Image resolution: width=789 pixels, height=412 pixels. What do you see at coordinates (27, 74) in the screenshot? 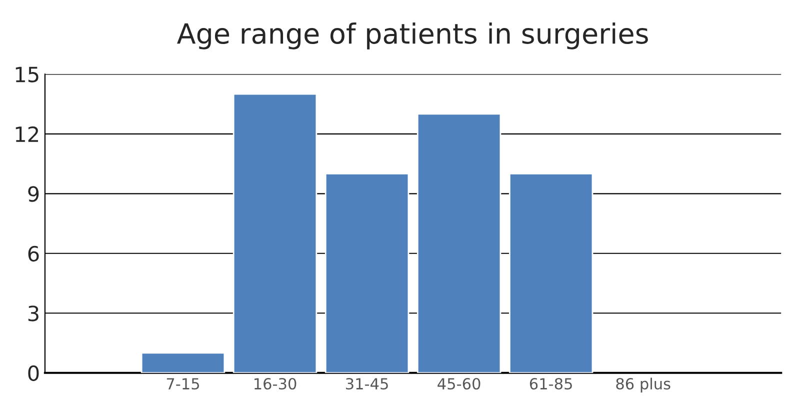
I see `y-tick-label: 15` at bounding box center [27, 74].